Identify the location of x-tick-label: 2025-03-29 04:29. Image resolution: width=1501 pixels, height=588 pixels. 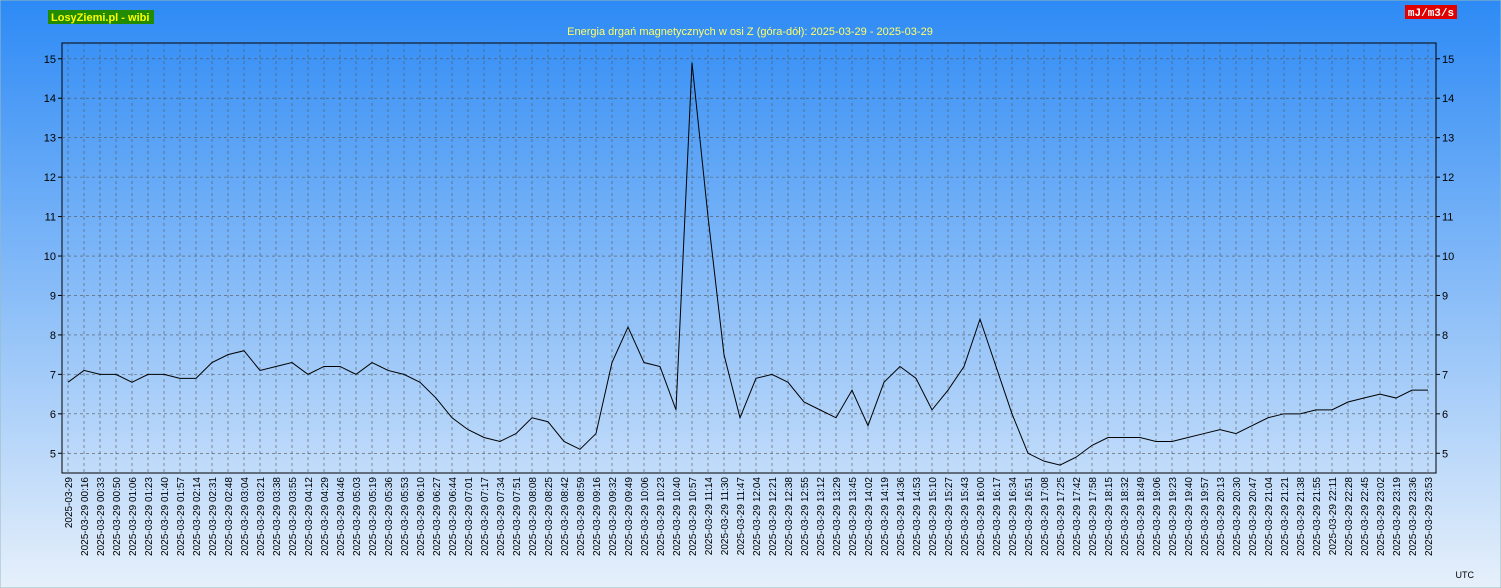
(325, 516).